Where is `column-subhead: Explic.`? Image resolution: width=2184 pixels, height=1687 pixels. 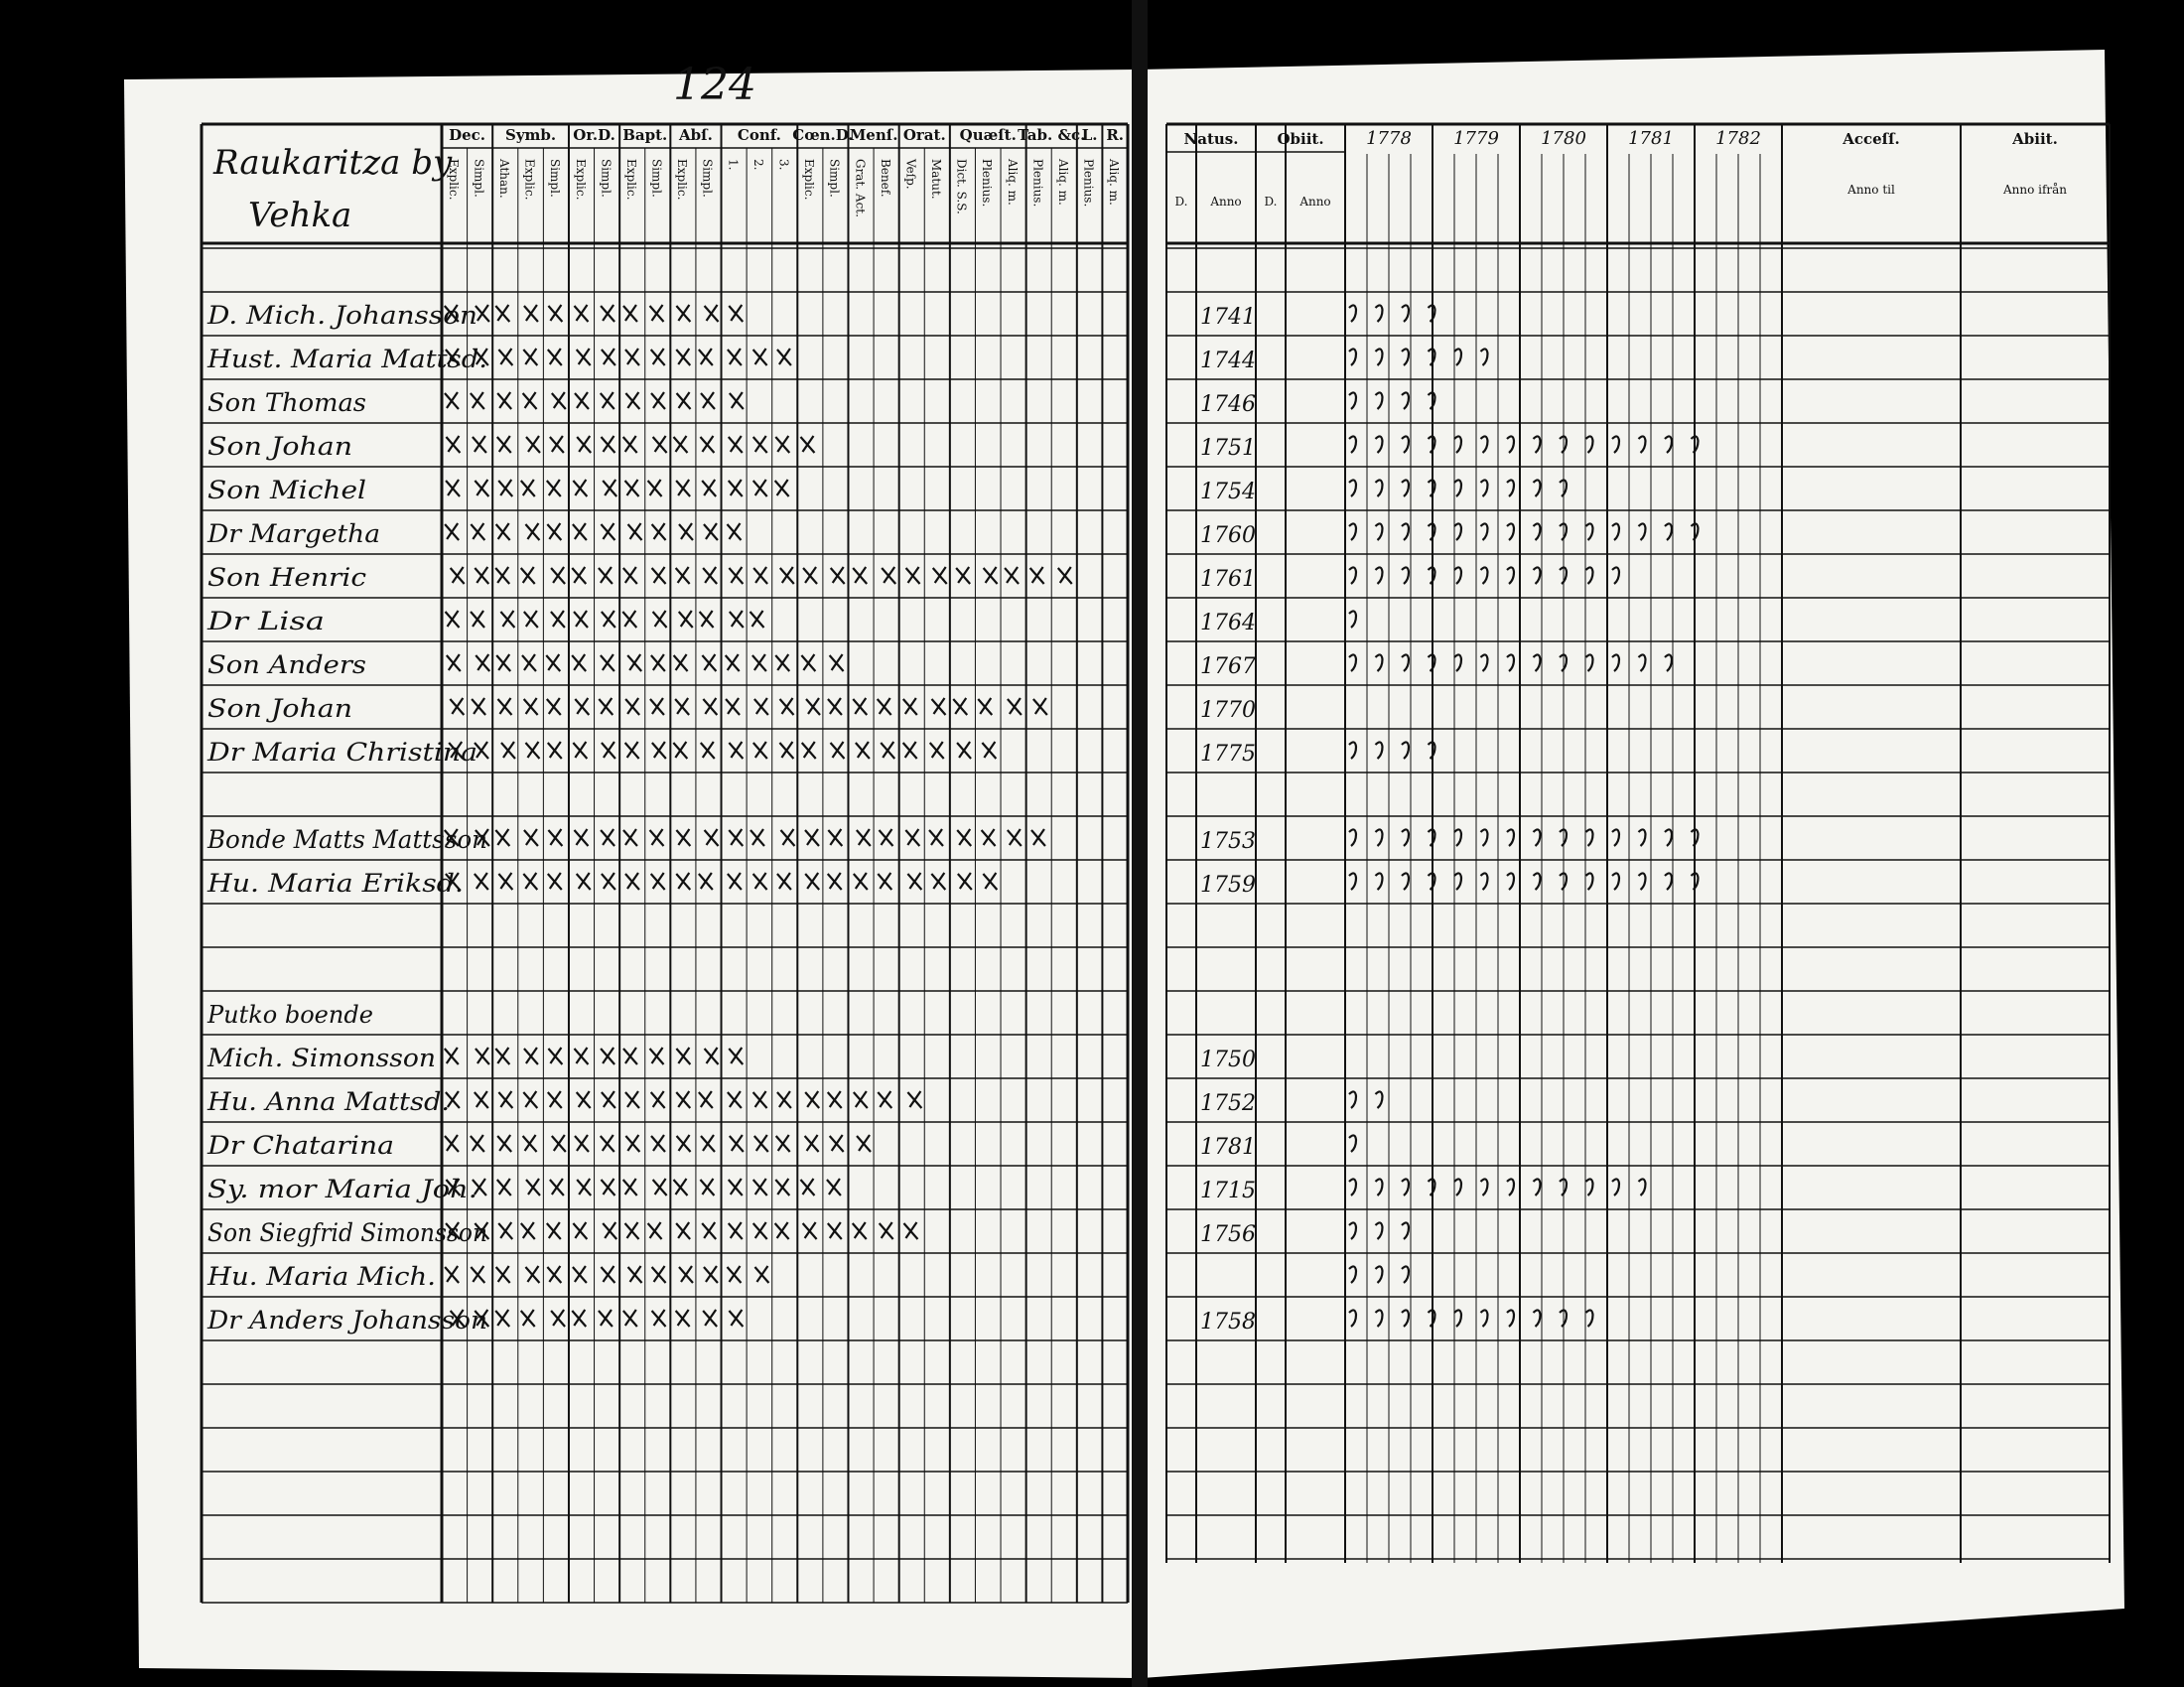
column-subhead: Explic. is located at coordinates (809, 179).